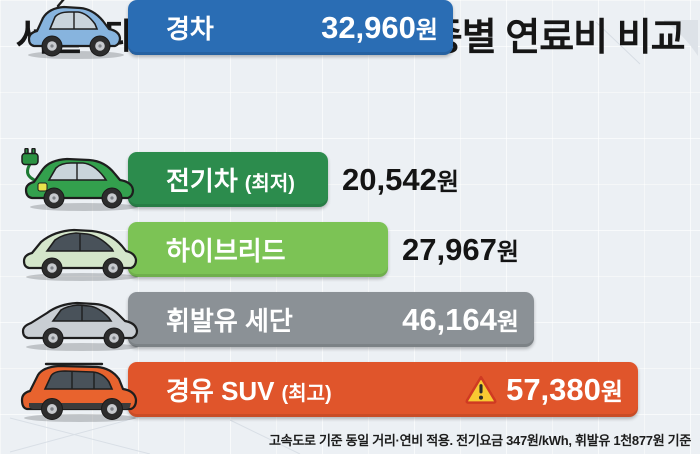  I want to click on antenna-icon, so click(60, 4).